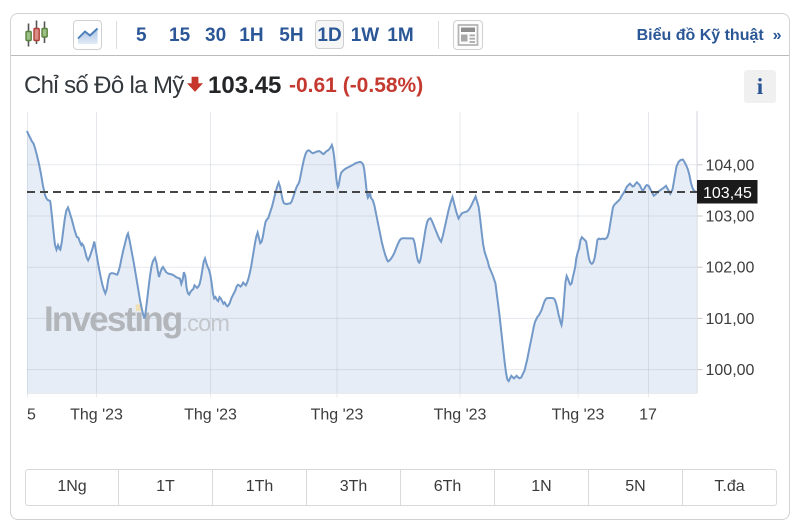  Describe the element at coordinates (730, 268) in the screenshot. I see `svg-text: 102,00` at that location.